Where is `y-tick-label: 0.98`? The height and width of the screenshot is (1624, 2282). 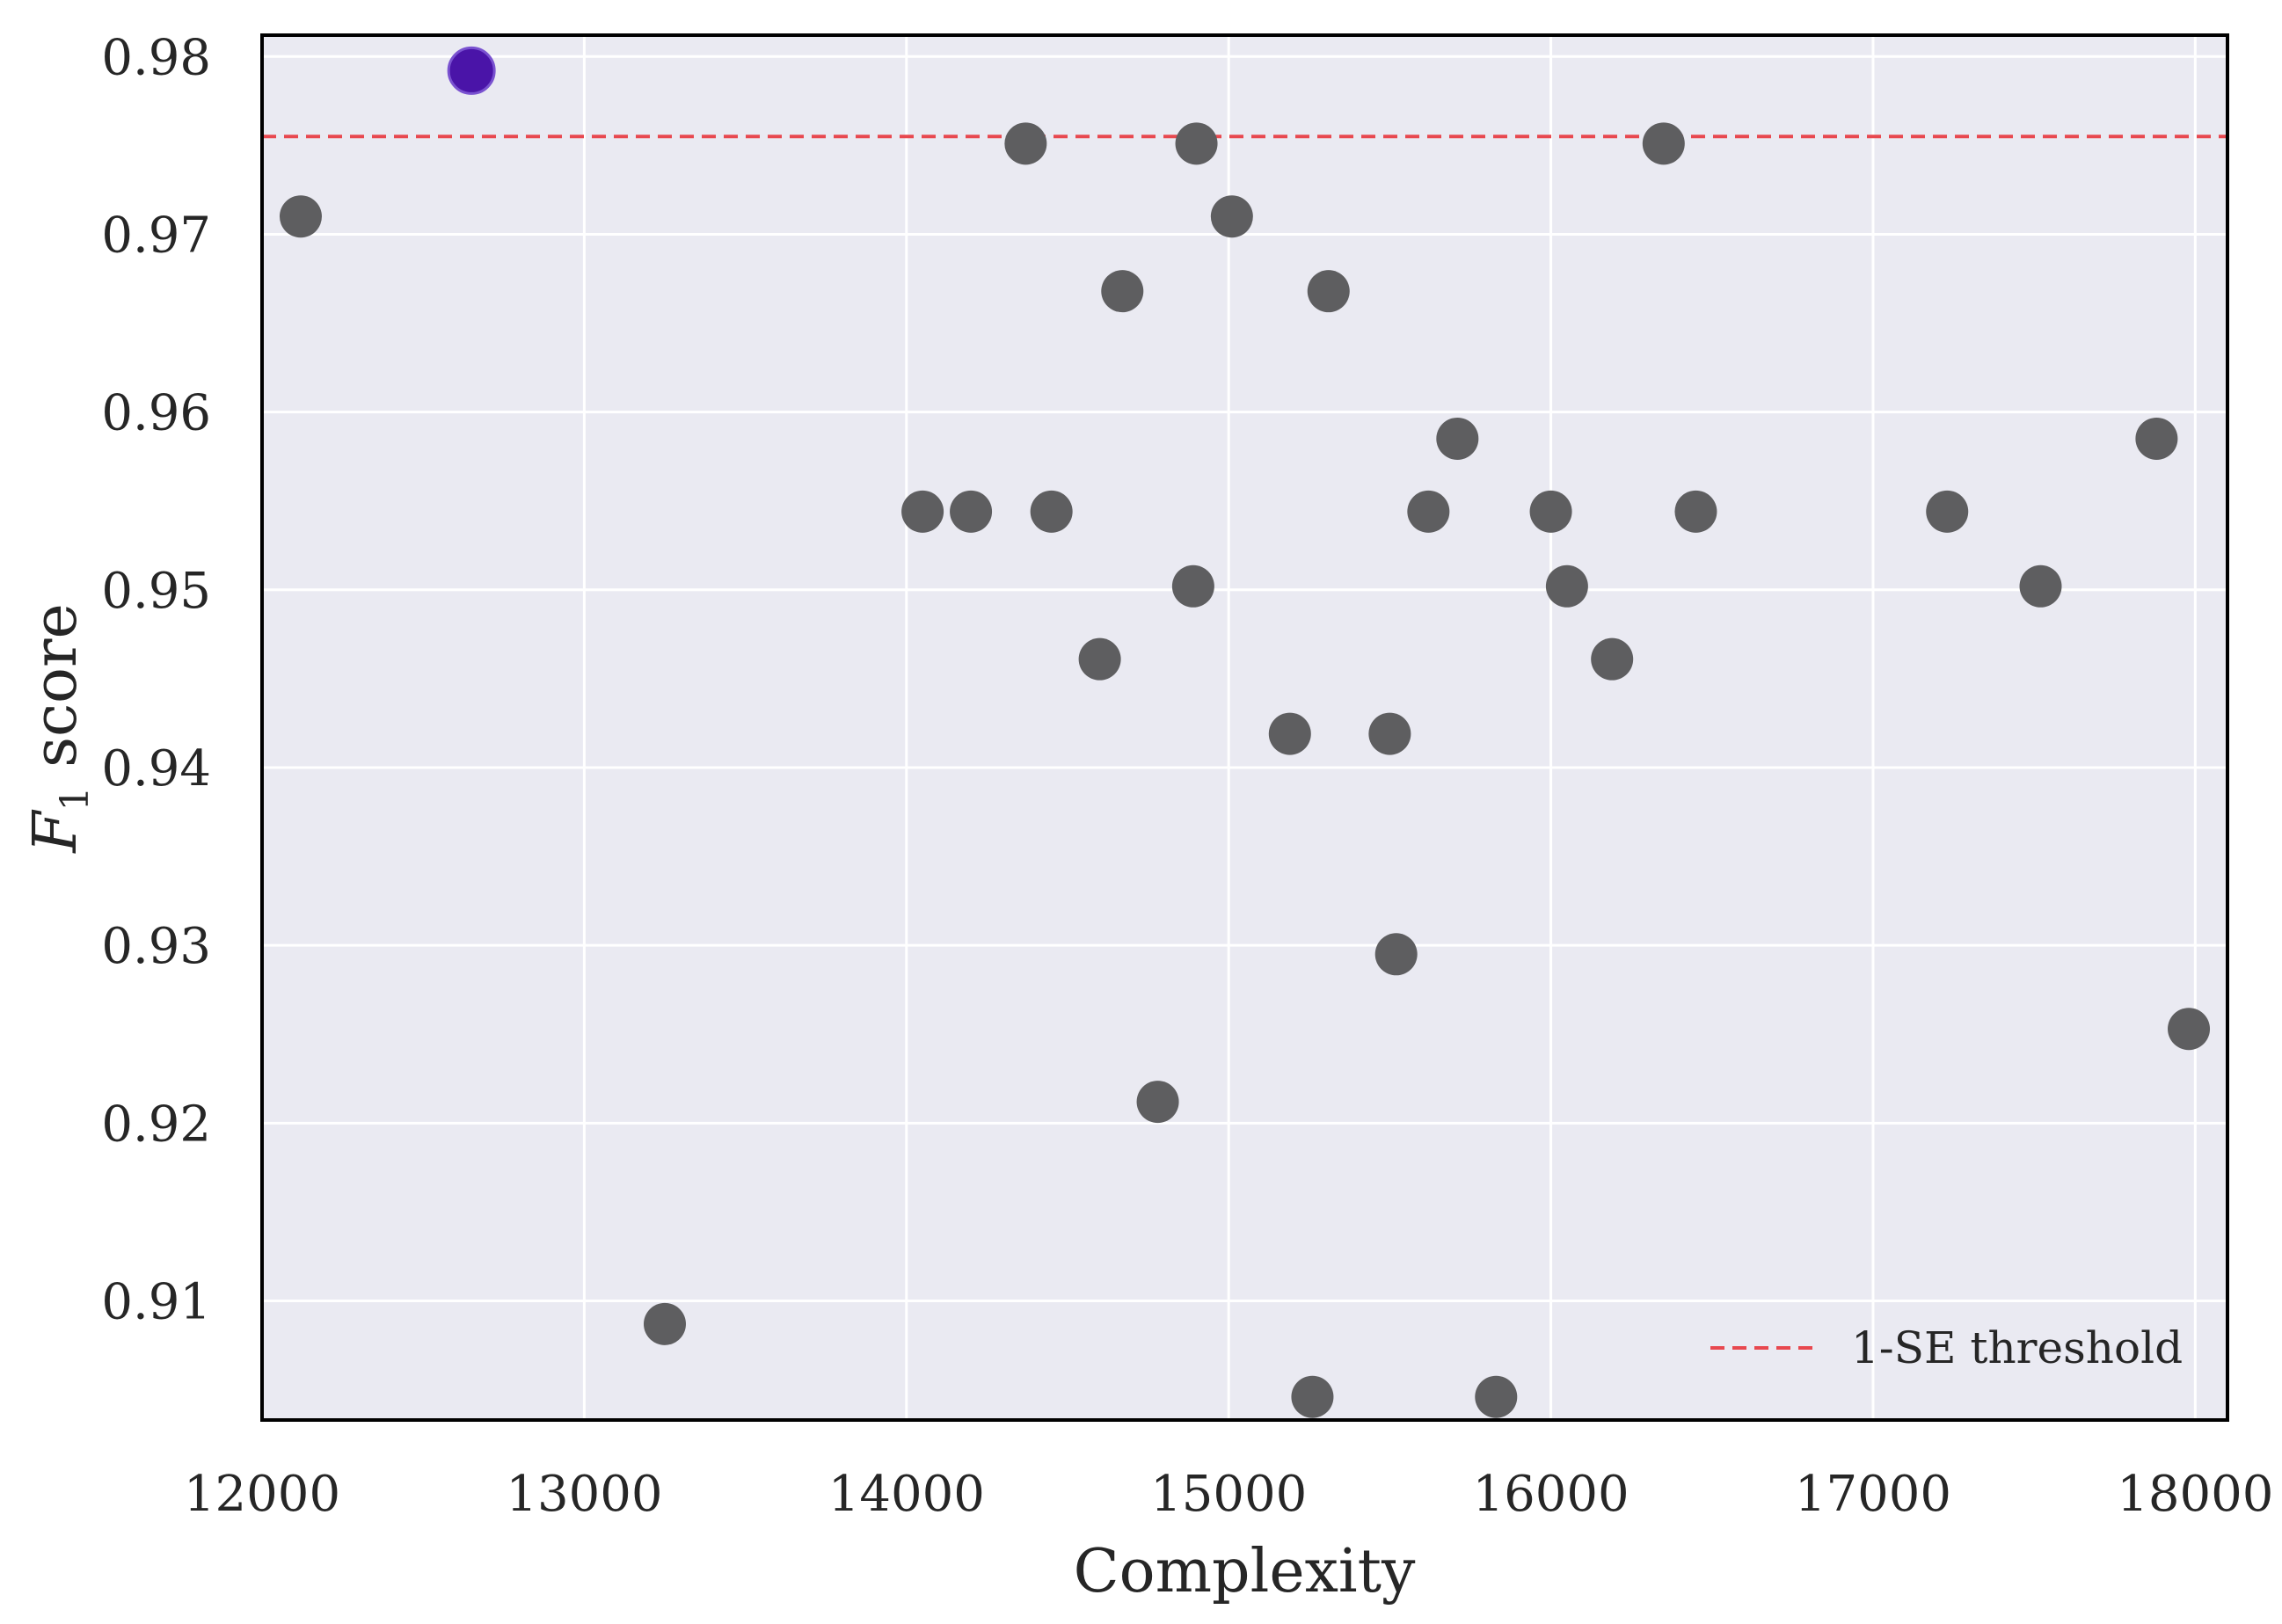 y-tick-label: 0.98 is located at coordinates (156, 57).